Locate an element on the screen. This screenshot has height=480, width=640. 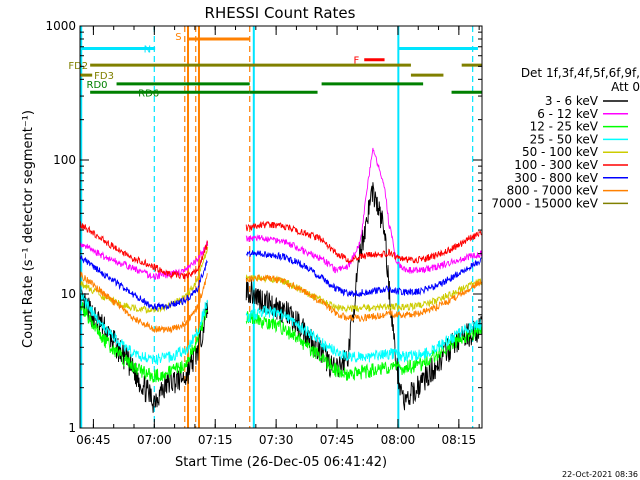
y-axis-label: Count Rate (s⁻¹ detector segment⁻¹) is located at coordinates (28, 229).